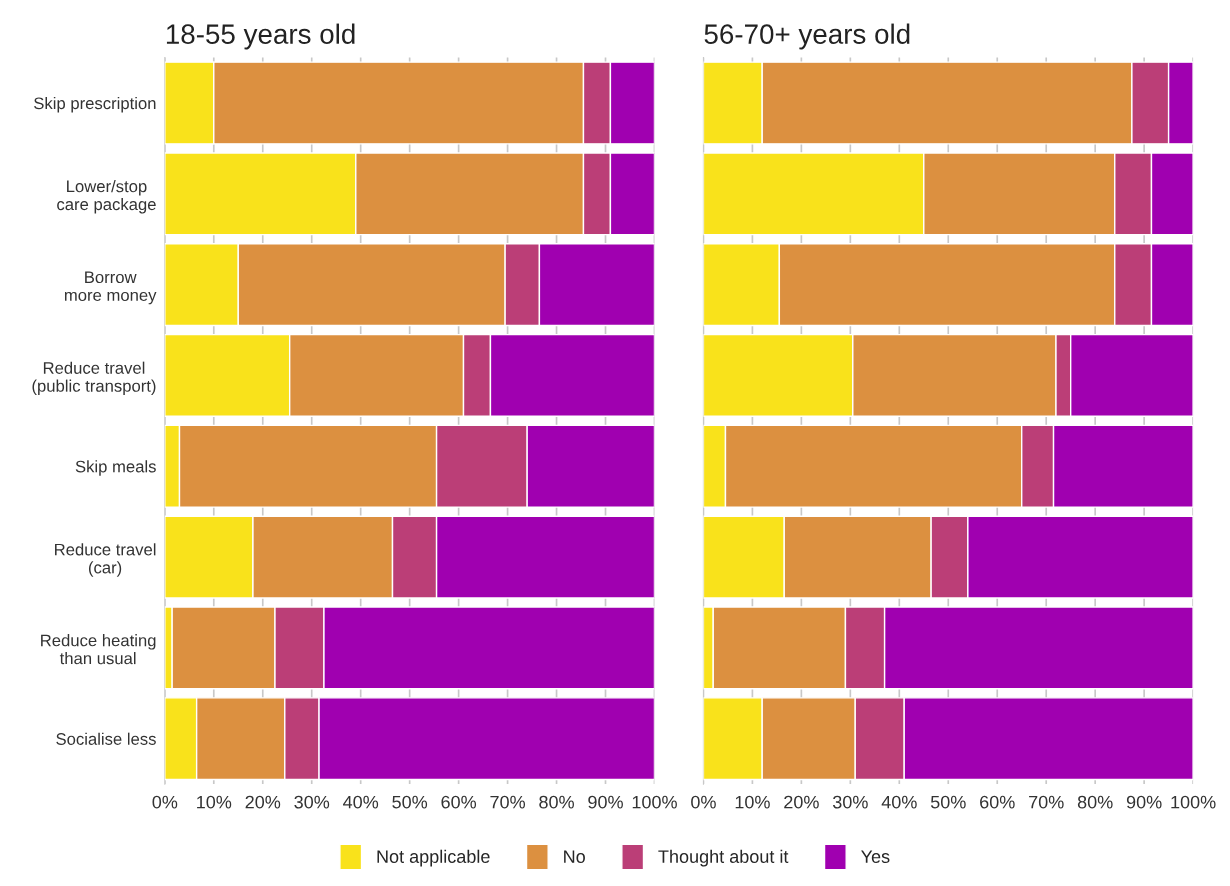 The image size is (1230, 886). What do you see at coordinates (106, 738) in the screenshot?
I see `y-tick-label: Socialise less` at bounding box center [106, 738].